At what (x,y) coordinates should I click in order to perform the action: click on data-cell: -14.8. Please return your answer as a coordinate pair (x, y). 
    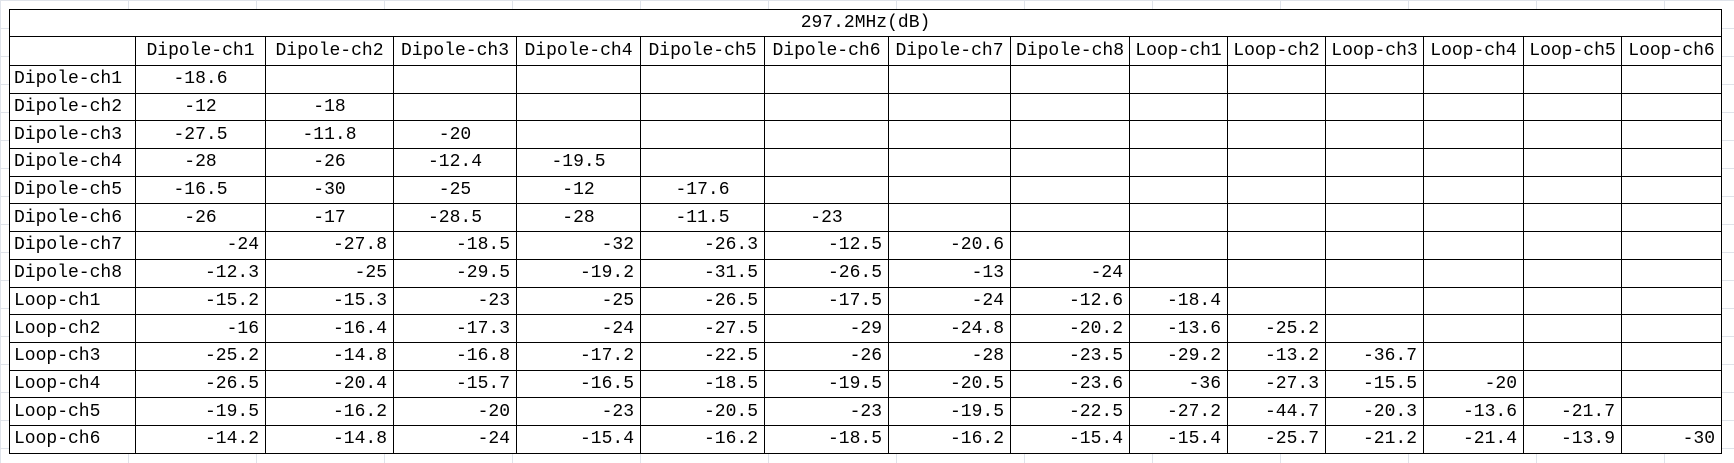
    Looking at the image, I should click on (329, 439).